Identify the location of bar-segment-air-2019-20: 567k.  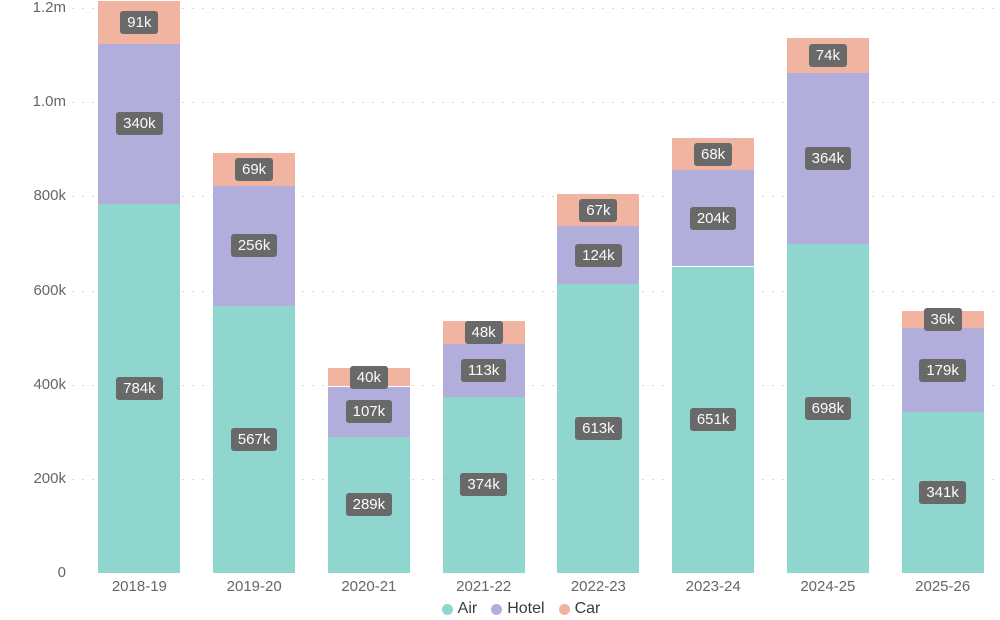
(254, 439).